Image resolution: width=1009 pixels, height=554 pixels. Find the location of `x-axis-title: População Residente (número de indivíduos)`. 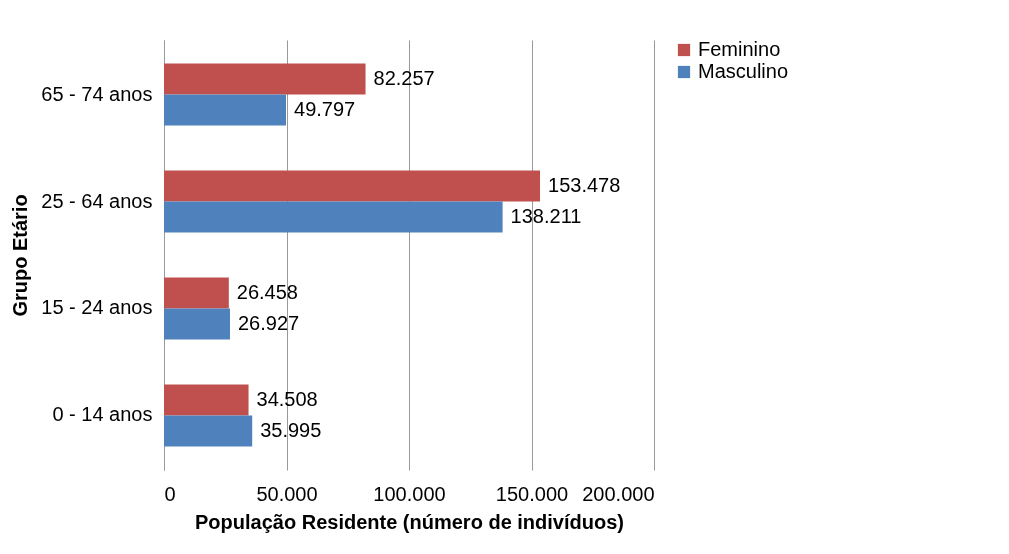

x-axis-title: População Residente (número de indivíduos) is located at coordinates (409, 521).